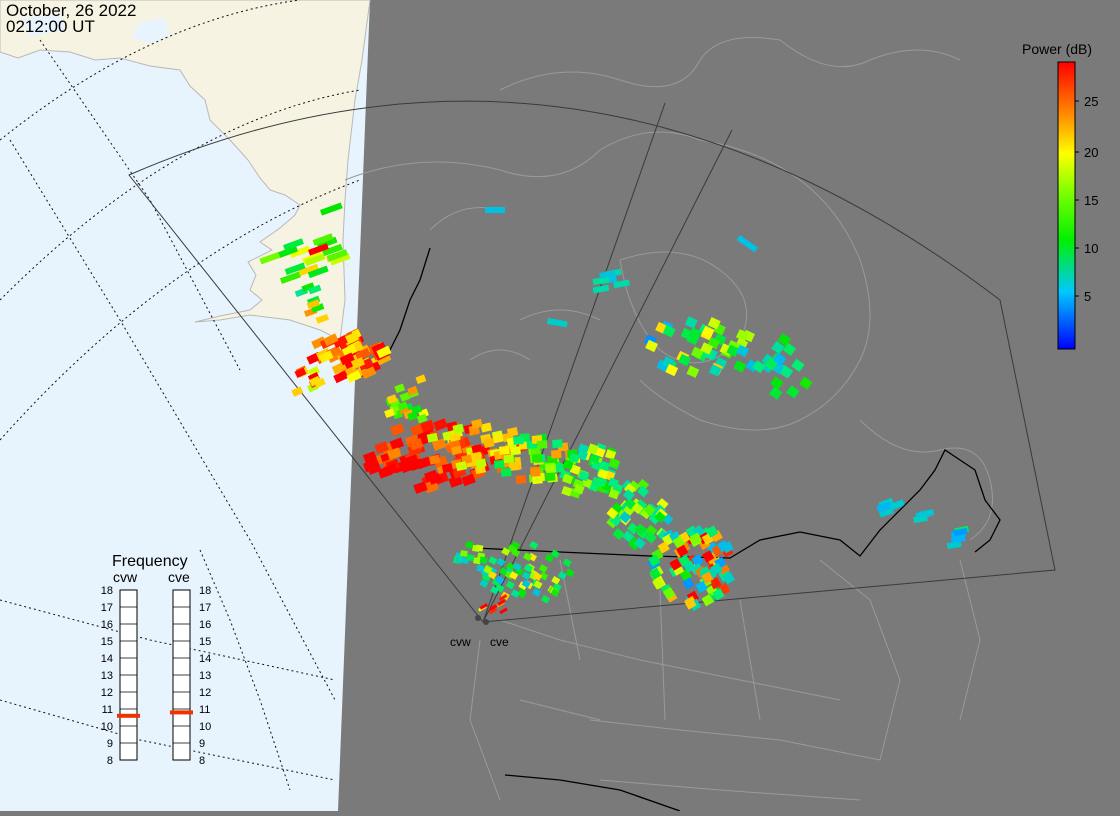  Describe the element at coordinates (125, 577) in the screenshot. I see `frequency-column-cvw: cvw` at that location.